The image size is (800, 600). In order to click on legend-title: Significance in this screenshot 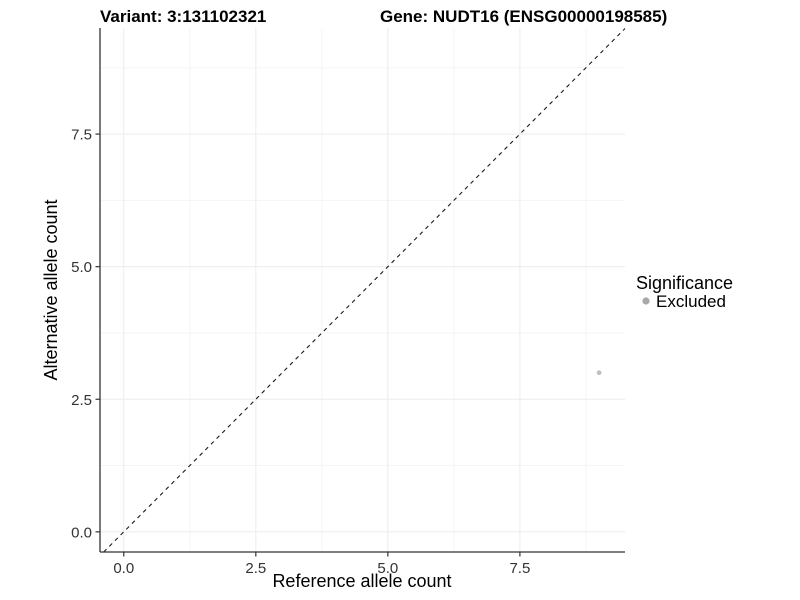, I will do `click(684, 283)`.